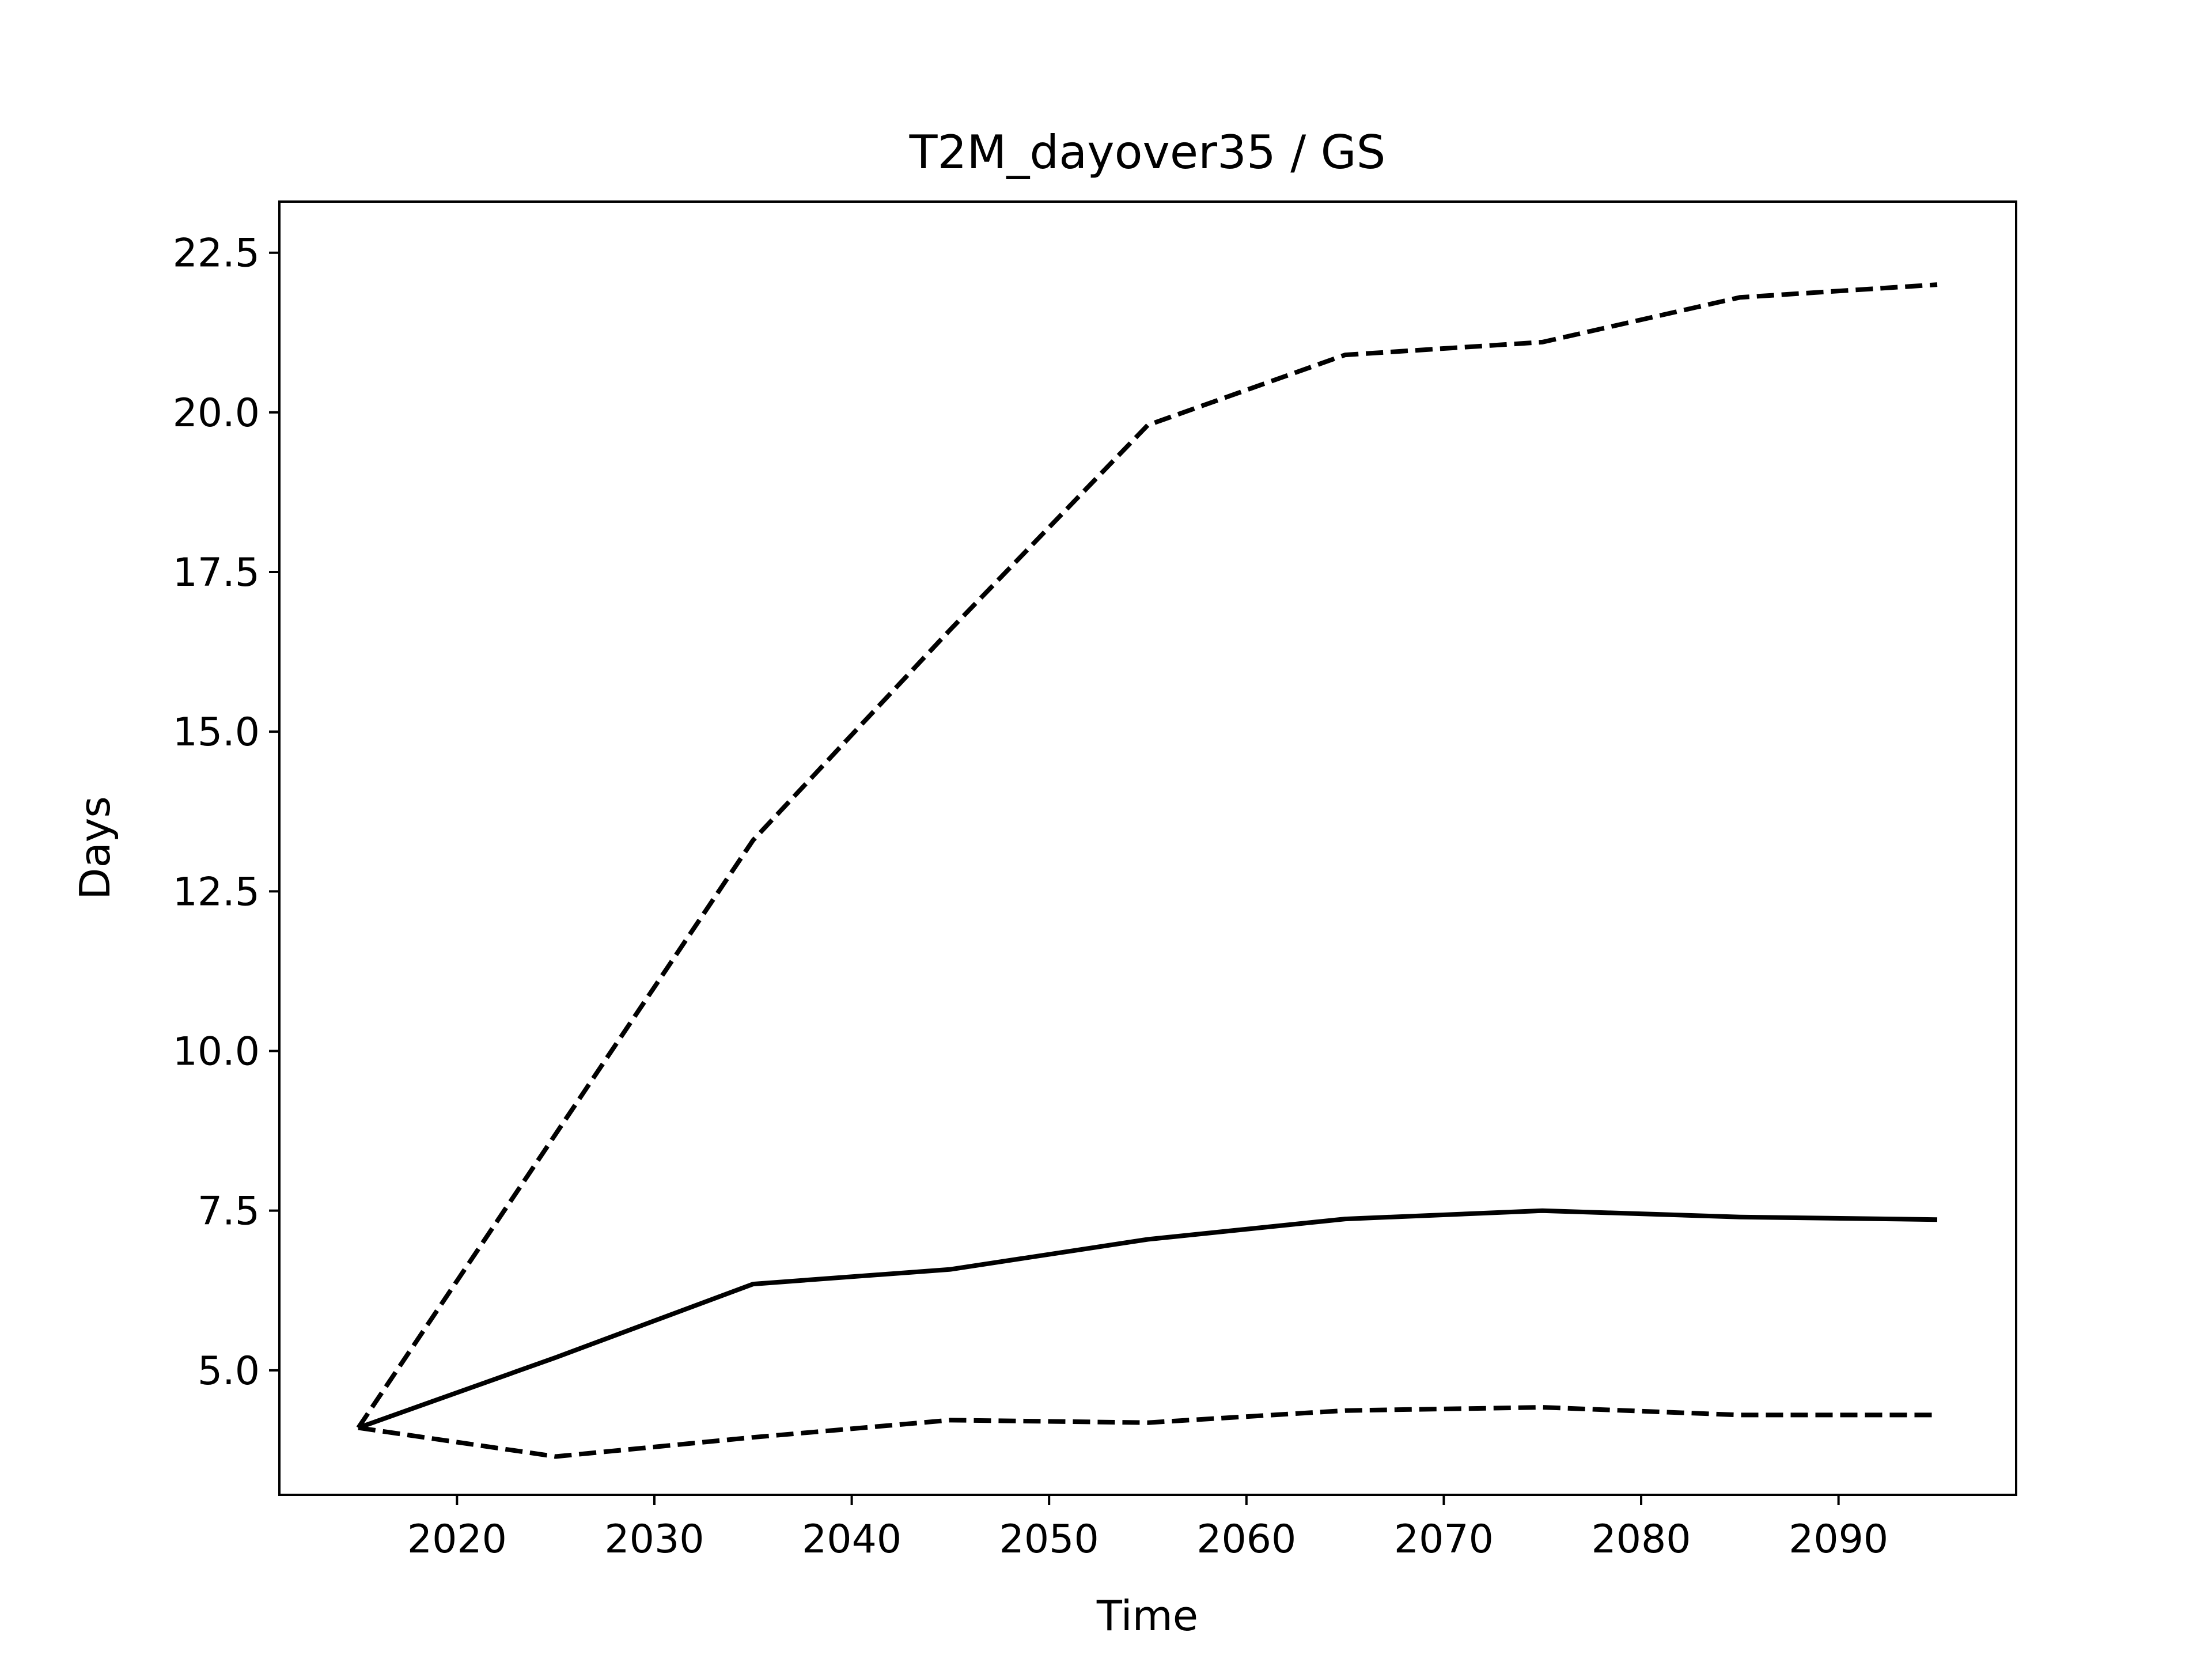 The width and height of the screenshot is (2212, 1659). What do you see at coordinates (95, 848) in the screenshot?
I see `y-axis-label: Days` at bounding box center [95, 848].